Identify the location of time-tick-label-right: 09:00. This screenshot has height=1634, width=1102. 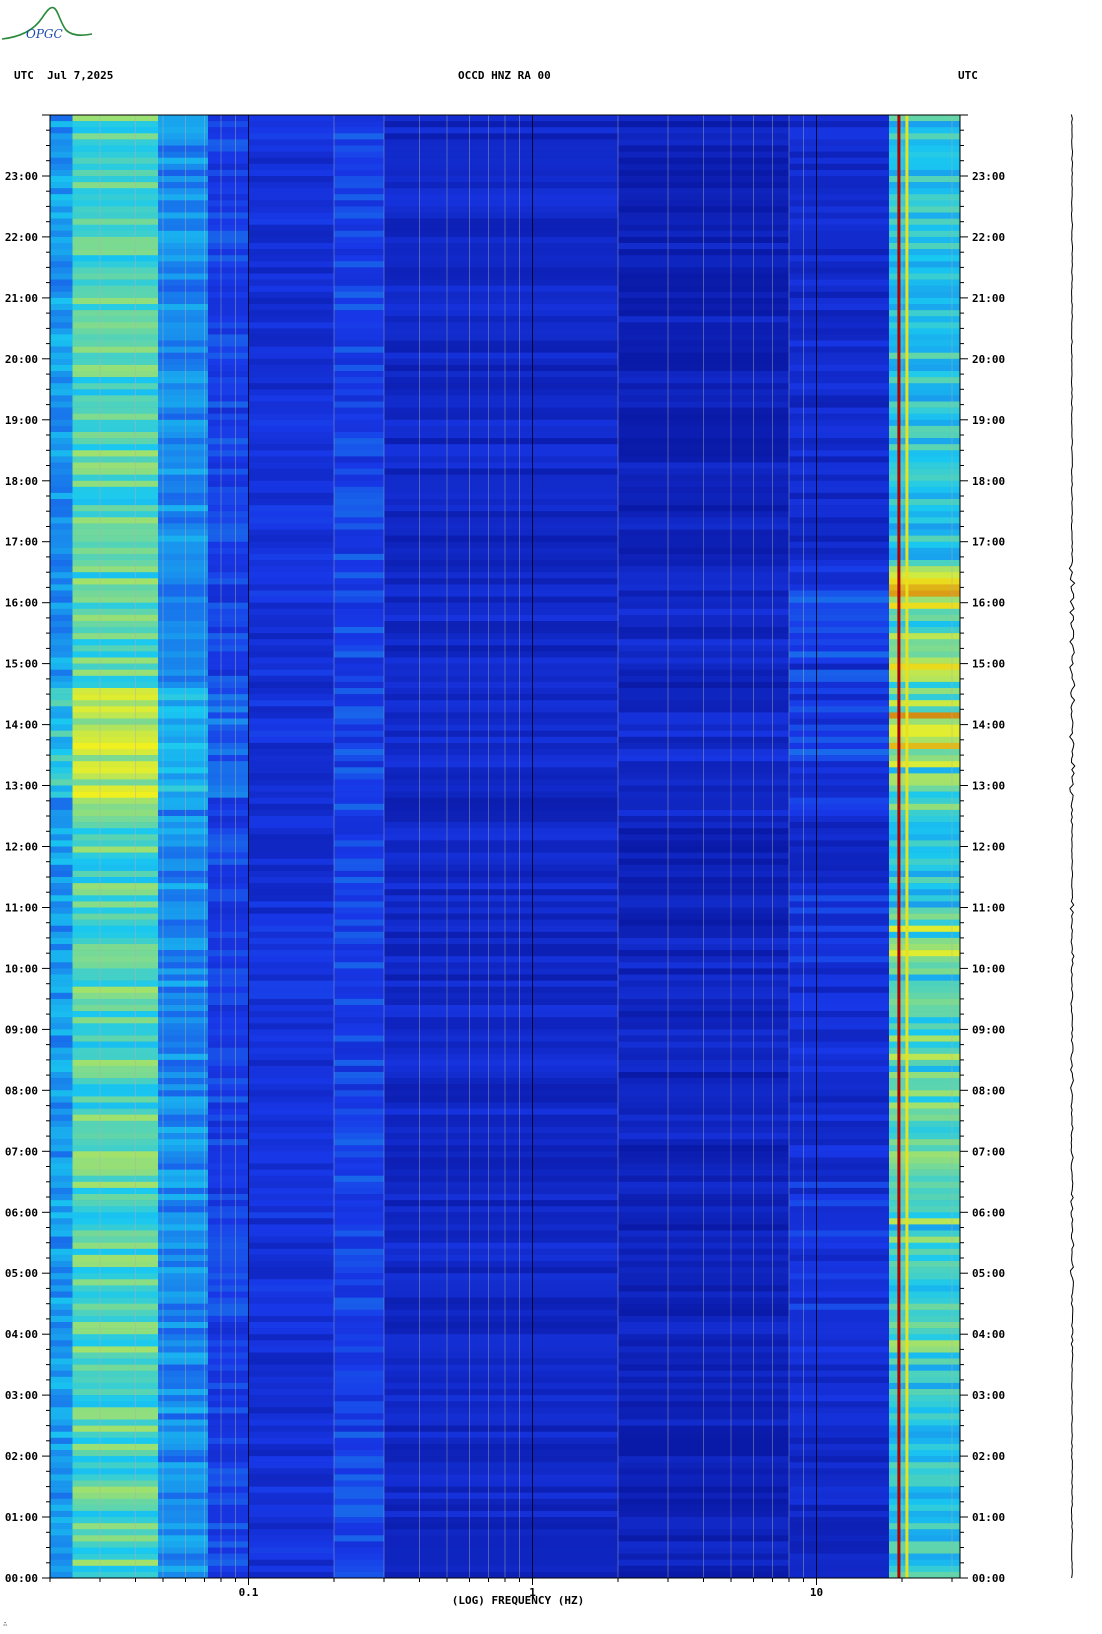
(988, 1029).